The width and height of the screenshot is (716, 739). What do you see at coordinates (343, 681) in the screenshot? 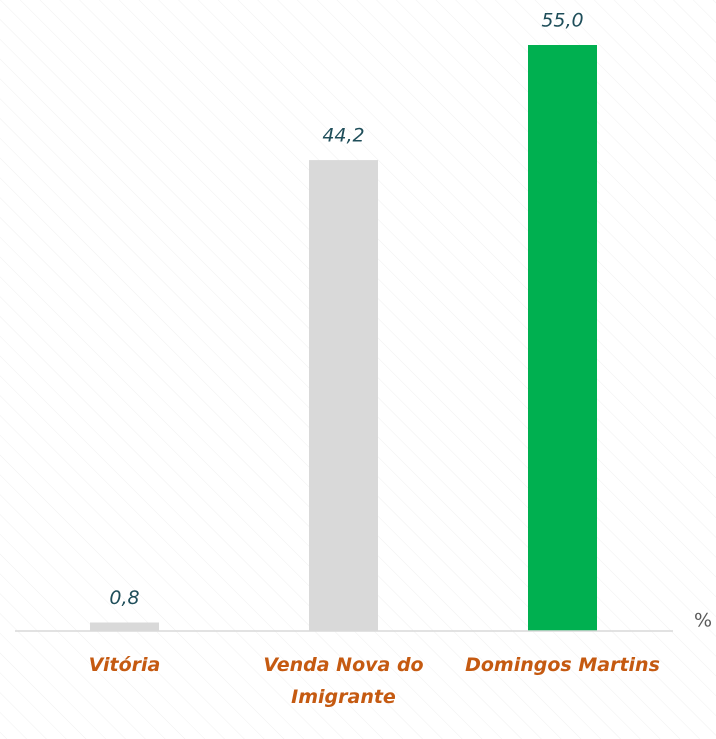
I see `x-tick-label: Venda Nova do Imigrante` at bounding box center [343, 681].